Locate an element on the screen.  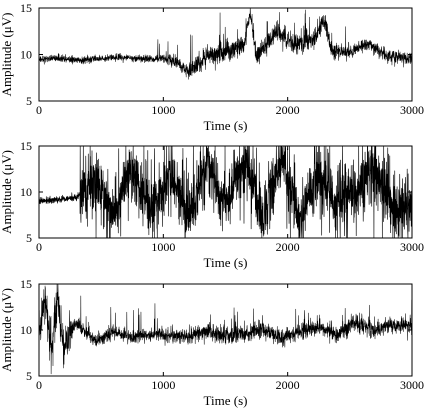
y-tick-label-2-1: 5 is located at coordinates (29, 238).